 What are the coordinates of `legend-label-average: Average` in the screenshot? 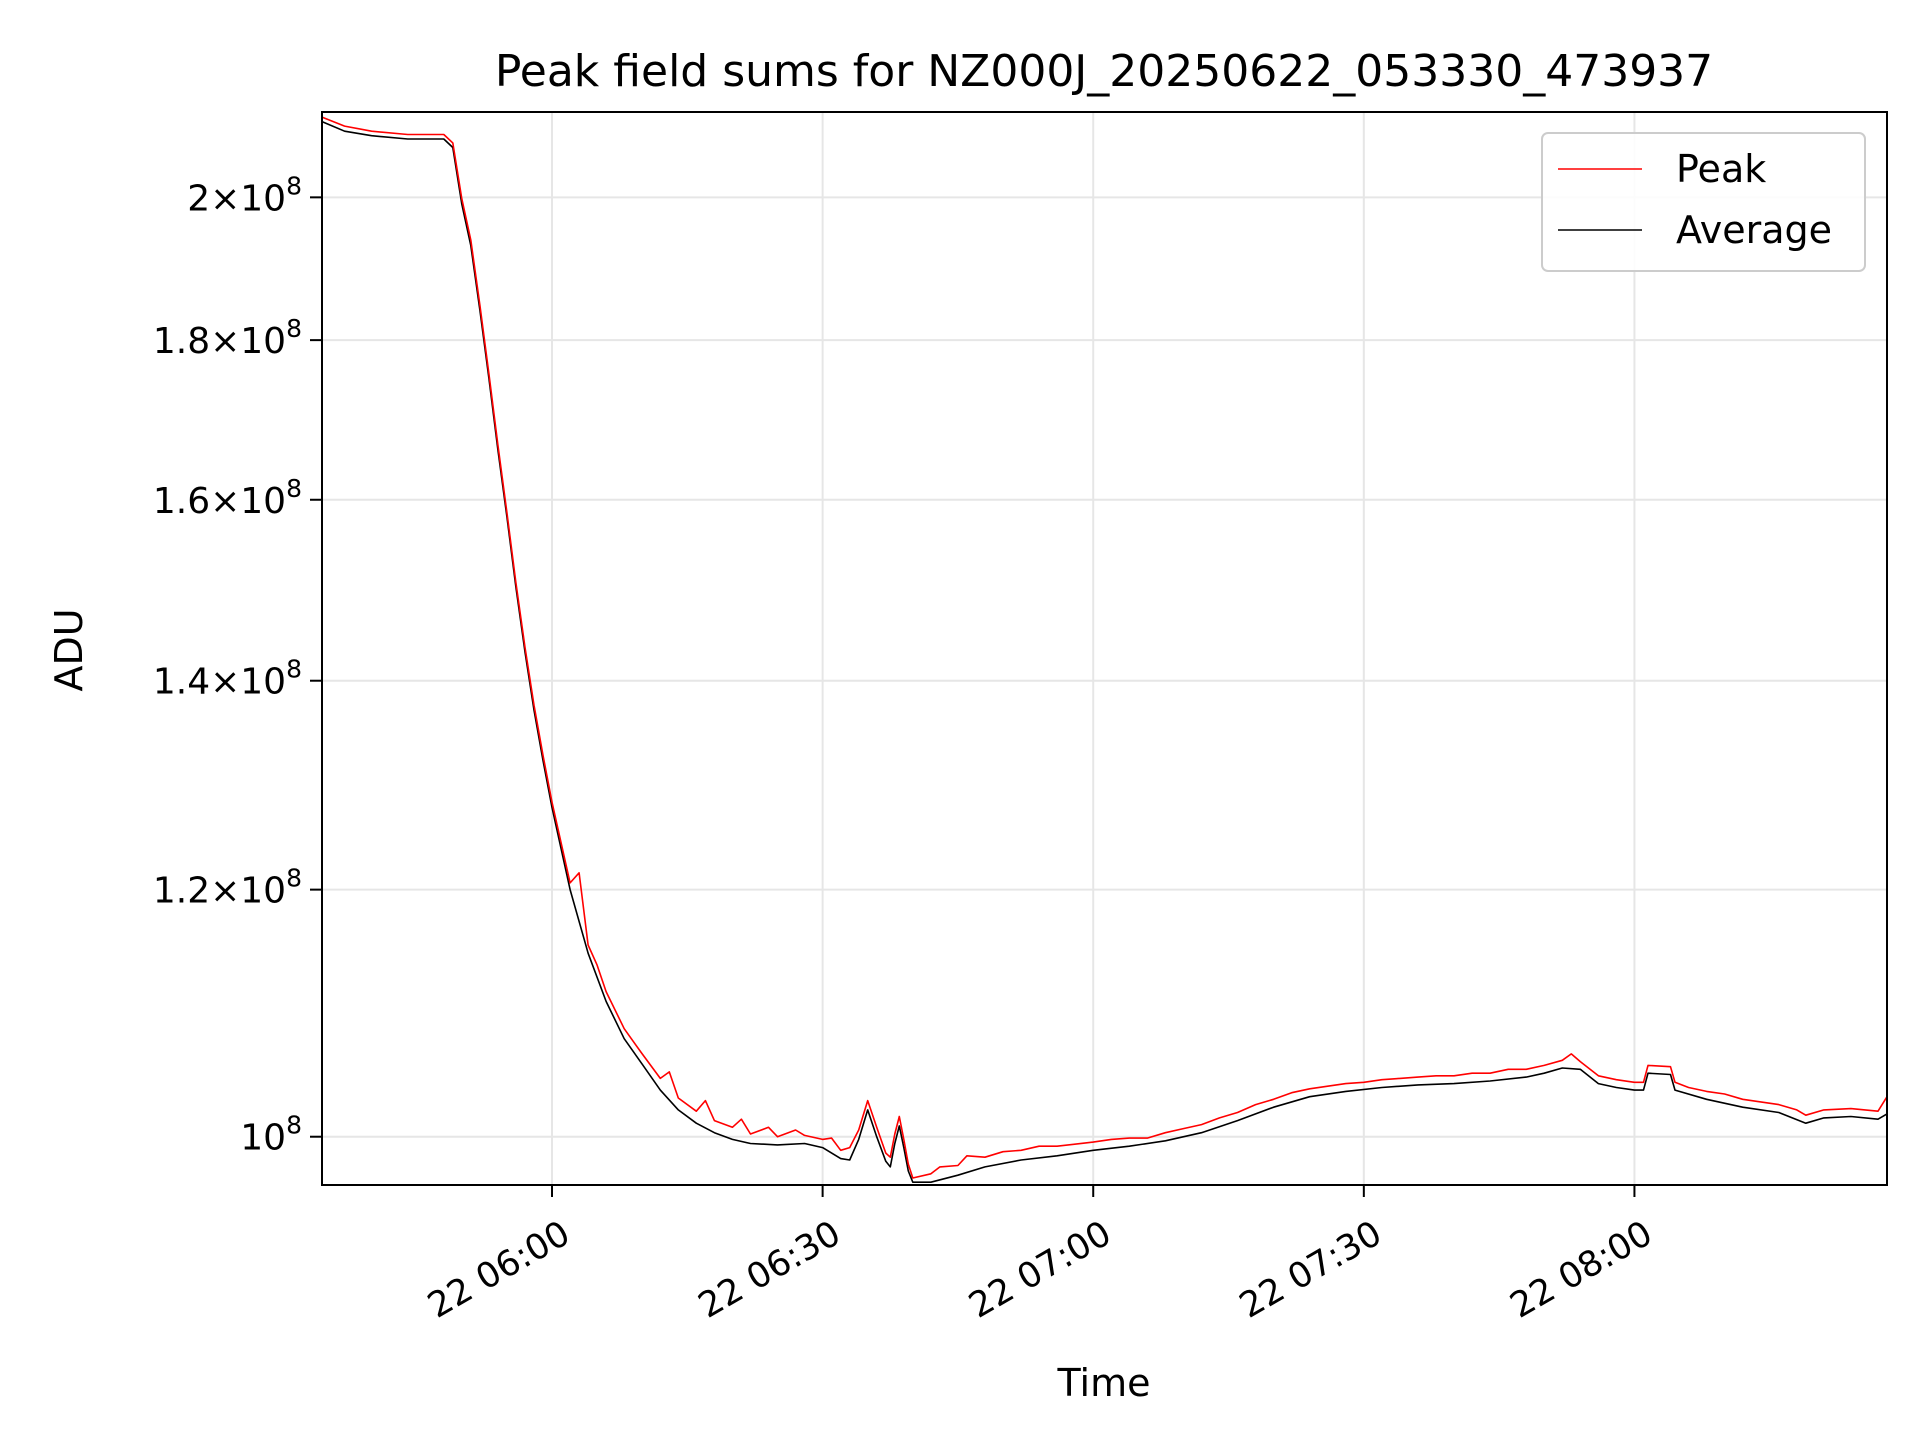 It's located at (1754, 230).